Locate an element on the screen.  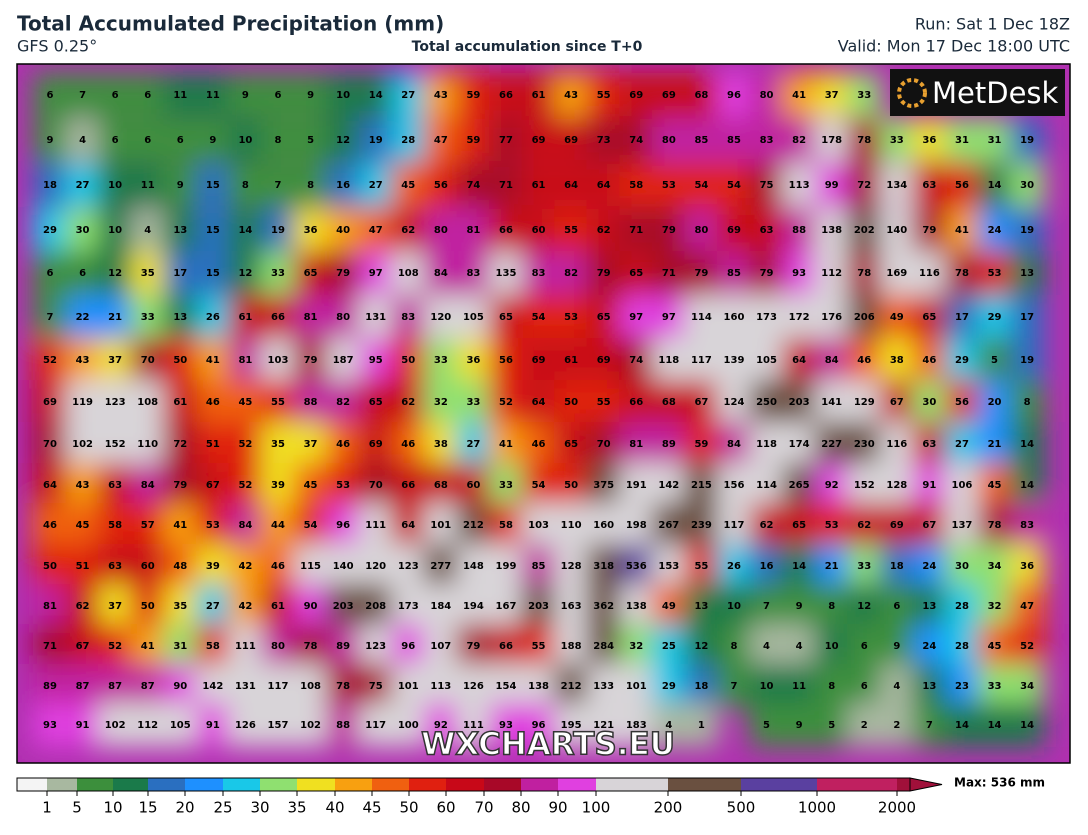
grid-value: 10 is located at coordinates (832, 646).